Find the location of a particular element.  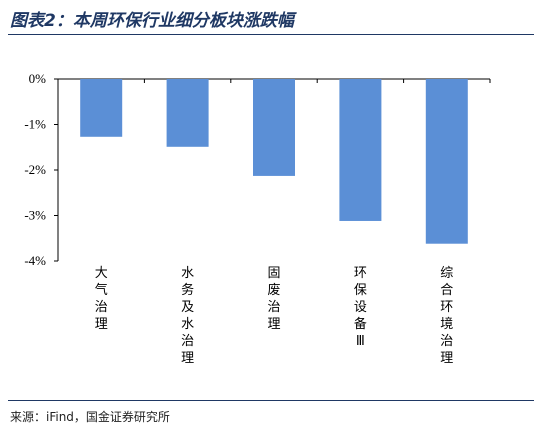

category-label: 综合环境治理 is located at coordinates (446, 316).